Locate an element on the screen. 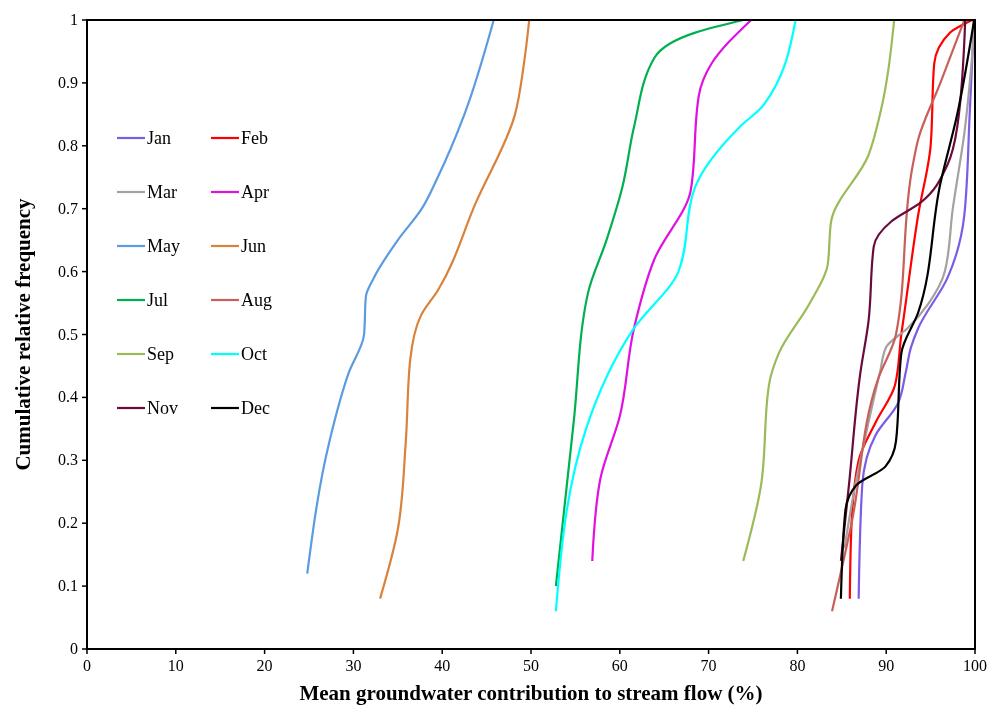 This screenshot has height=715, width=1005. y-tick-label: 0.9 is located at coordinates (68, 82).